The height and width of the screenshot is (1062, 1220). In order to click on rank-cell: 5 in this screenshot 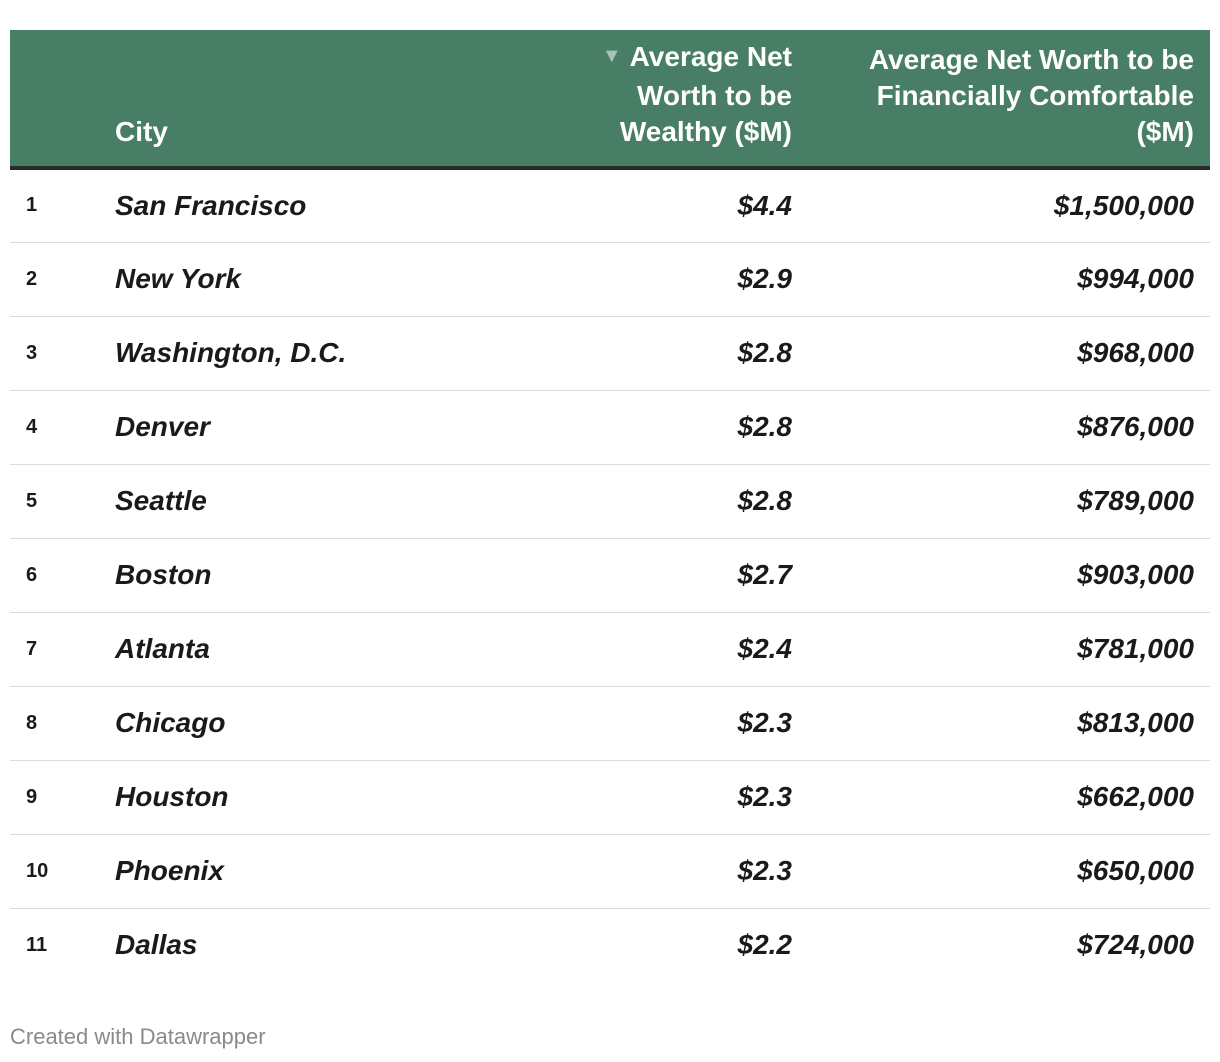, I will do `click(32, 500)`.